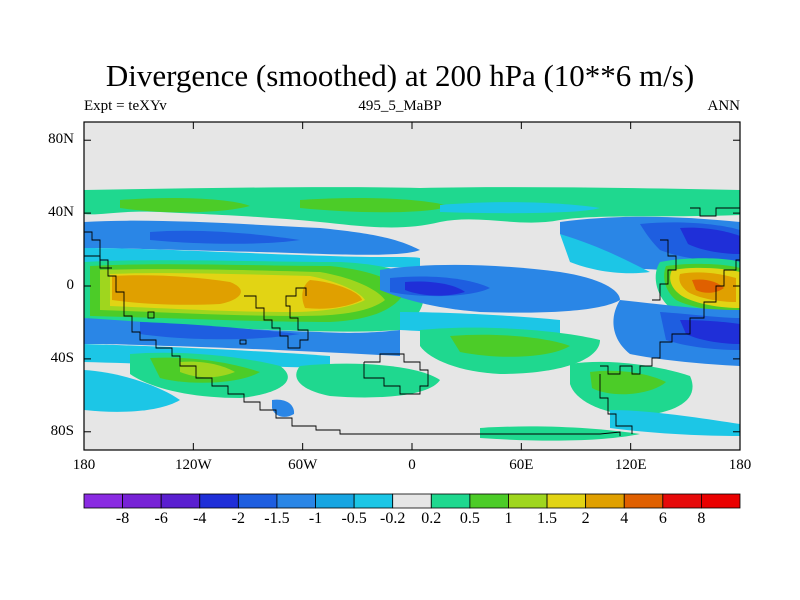 Image resolution: width=800 pixels, height=600 pixels. Describe the element at coordinates (585, 518) in the screenshot. I see `colorbar-label: 2` at that location.